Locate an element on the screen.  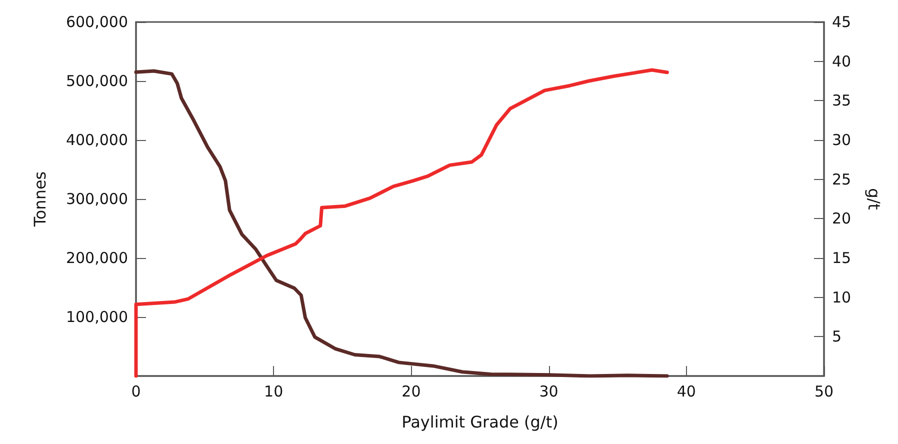
y2-tick-label: 20 is located at coordinates (842, 219).